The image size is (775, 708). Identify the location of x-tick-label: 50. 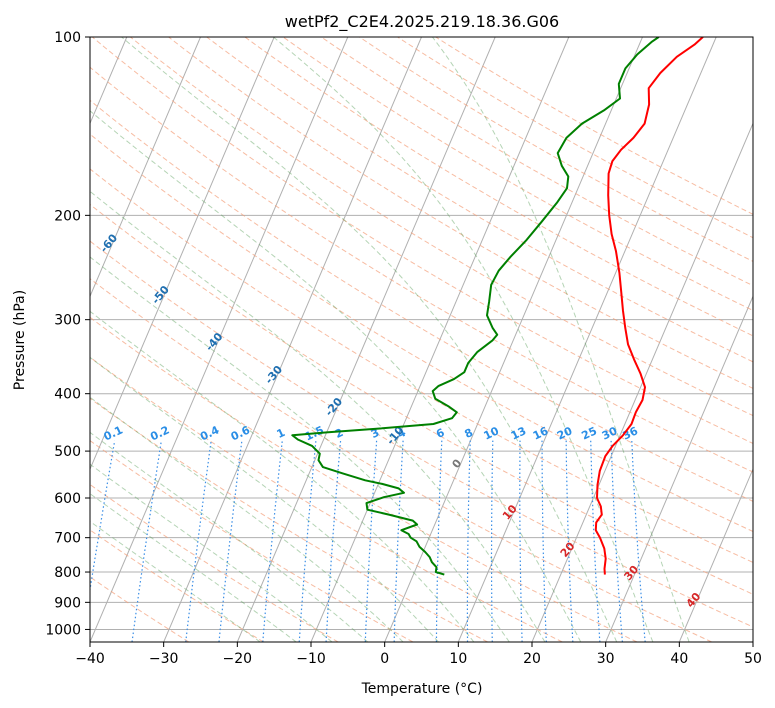
(753, 659).